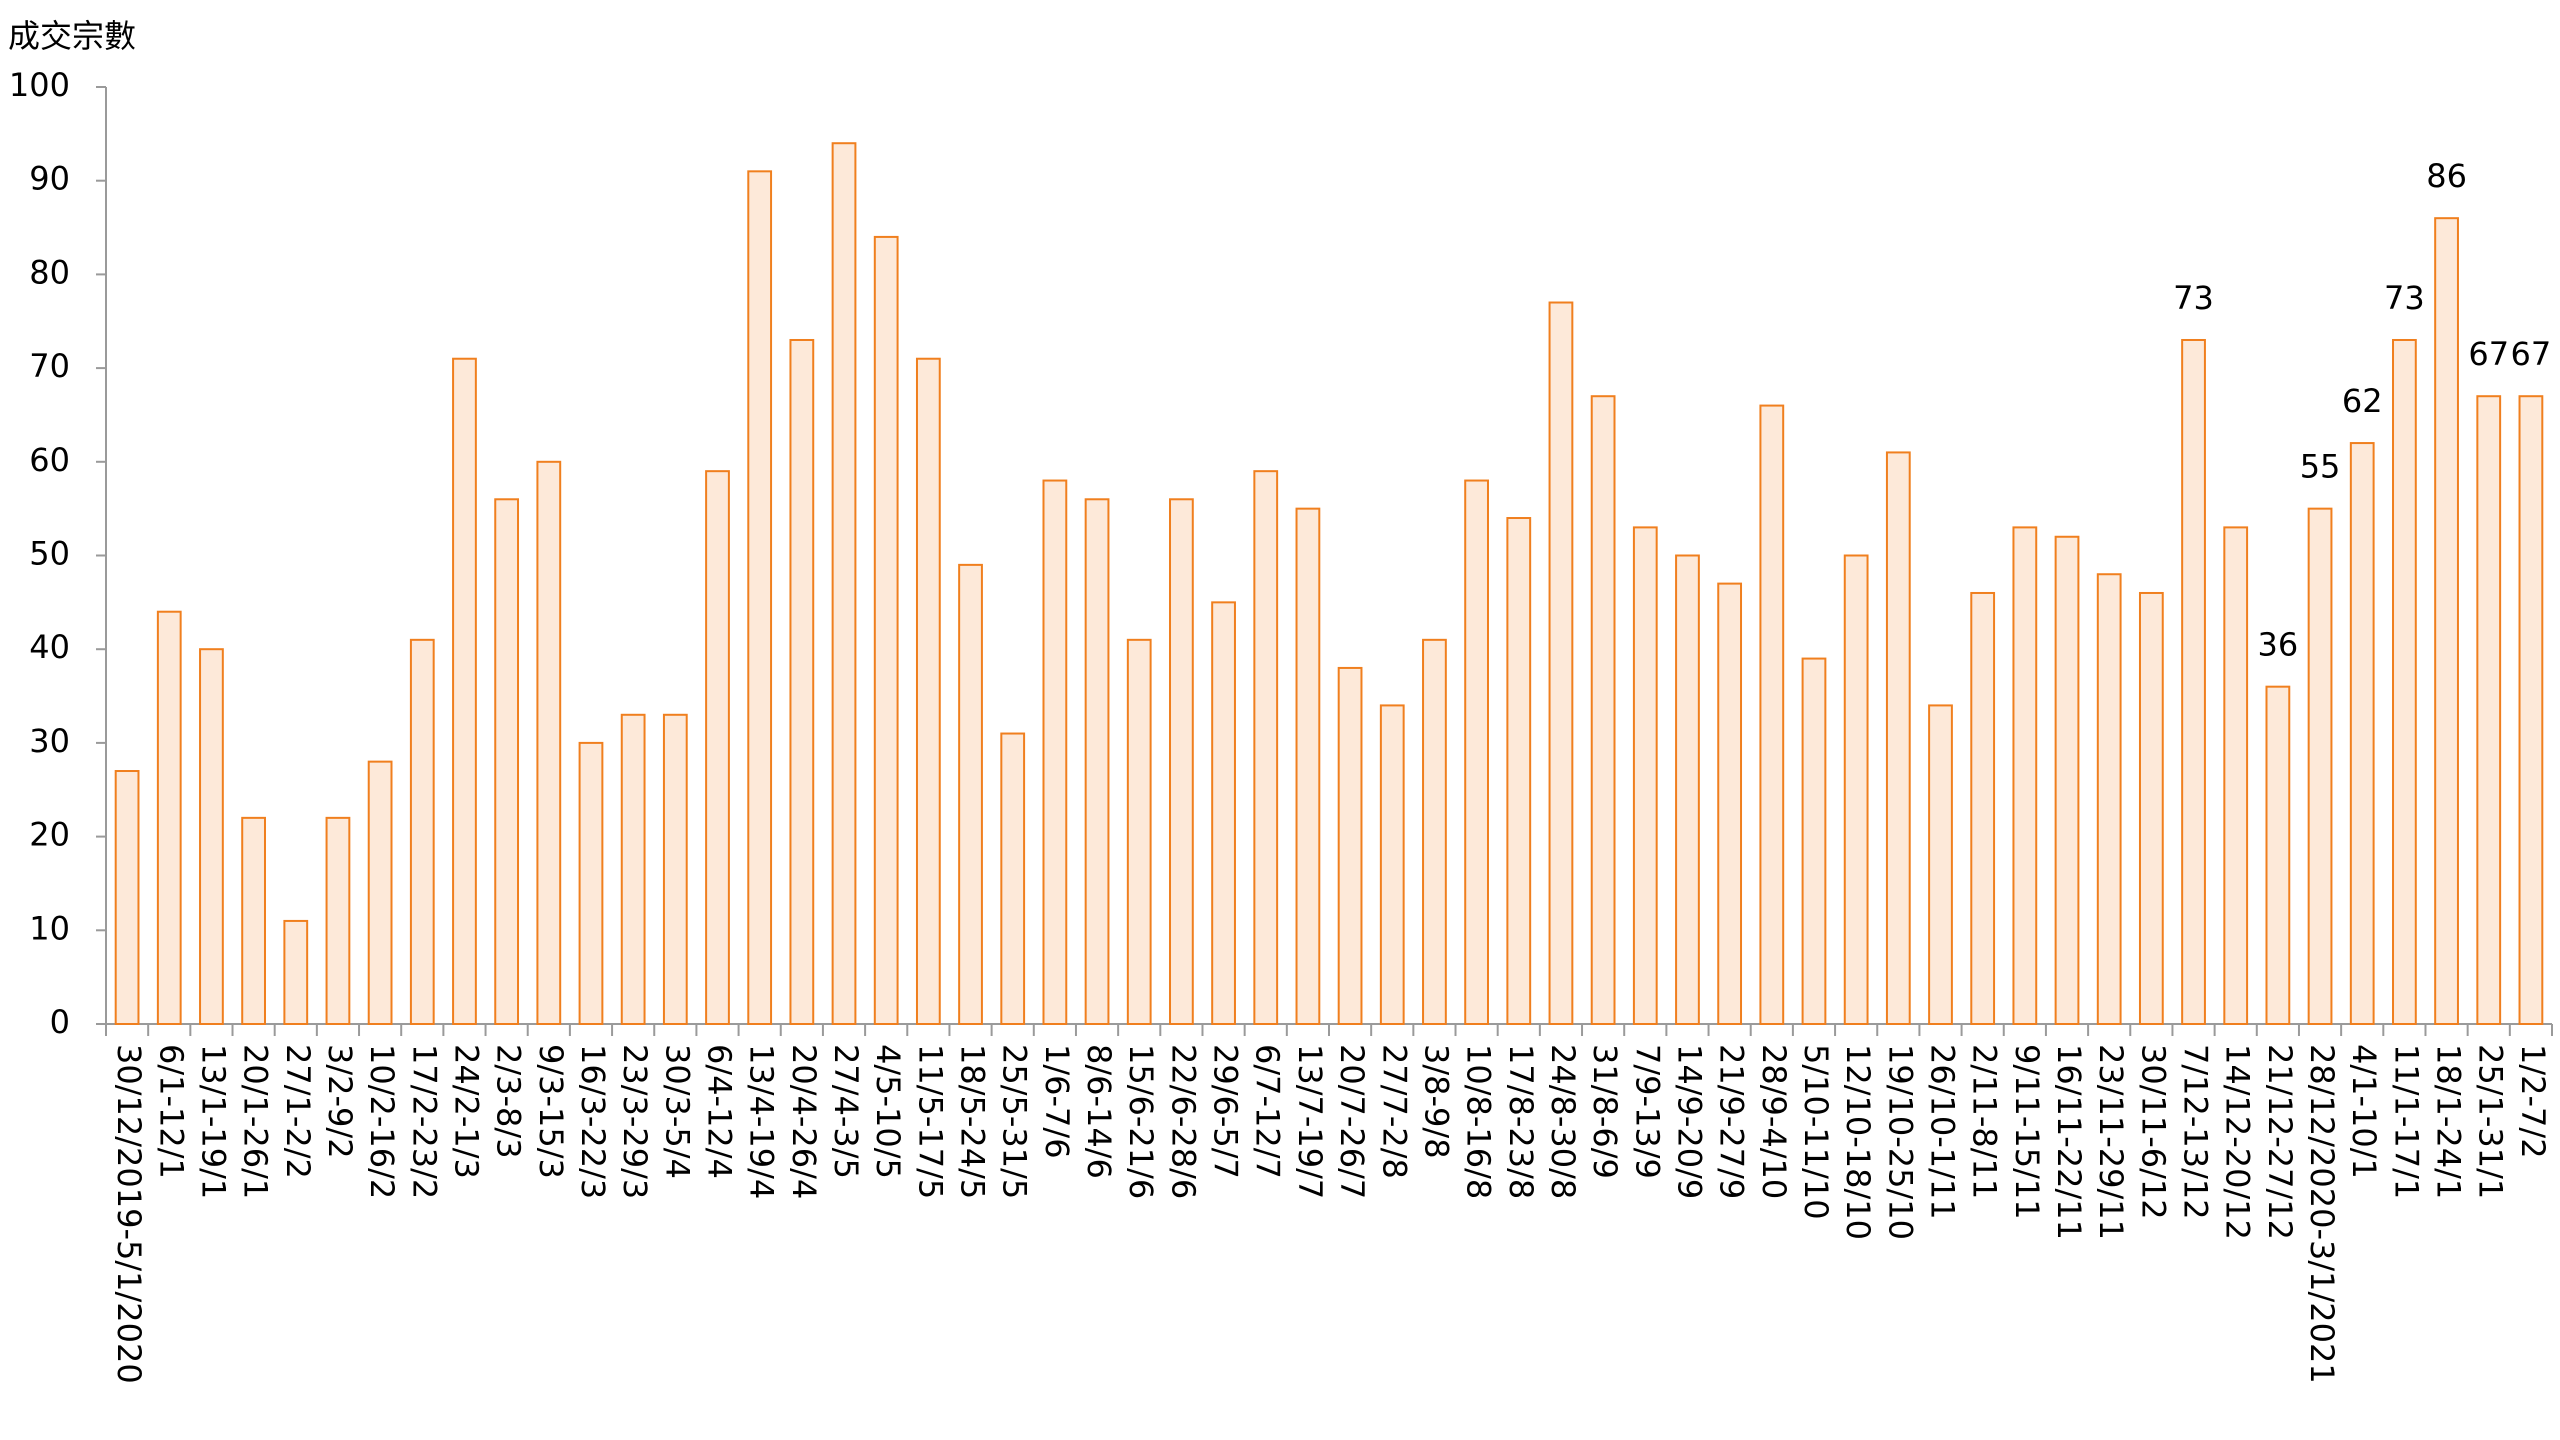 This screenshot has height=1440, width=2560. Describe the element at coordinates (1436, 1101) in the screenshot. I see `x-tick-label: 3/8-9/8` at that location.